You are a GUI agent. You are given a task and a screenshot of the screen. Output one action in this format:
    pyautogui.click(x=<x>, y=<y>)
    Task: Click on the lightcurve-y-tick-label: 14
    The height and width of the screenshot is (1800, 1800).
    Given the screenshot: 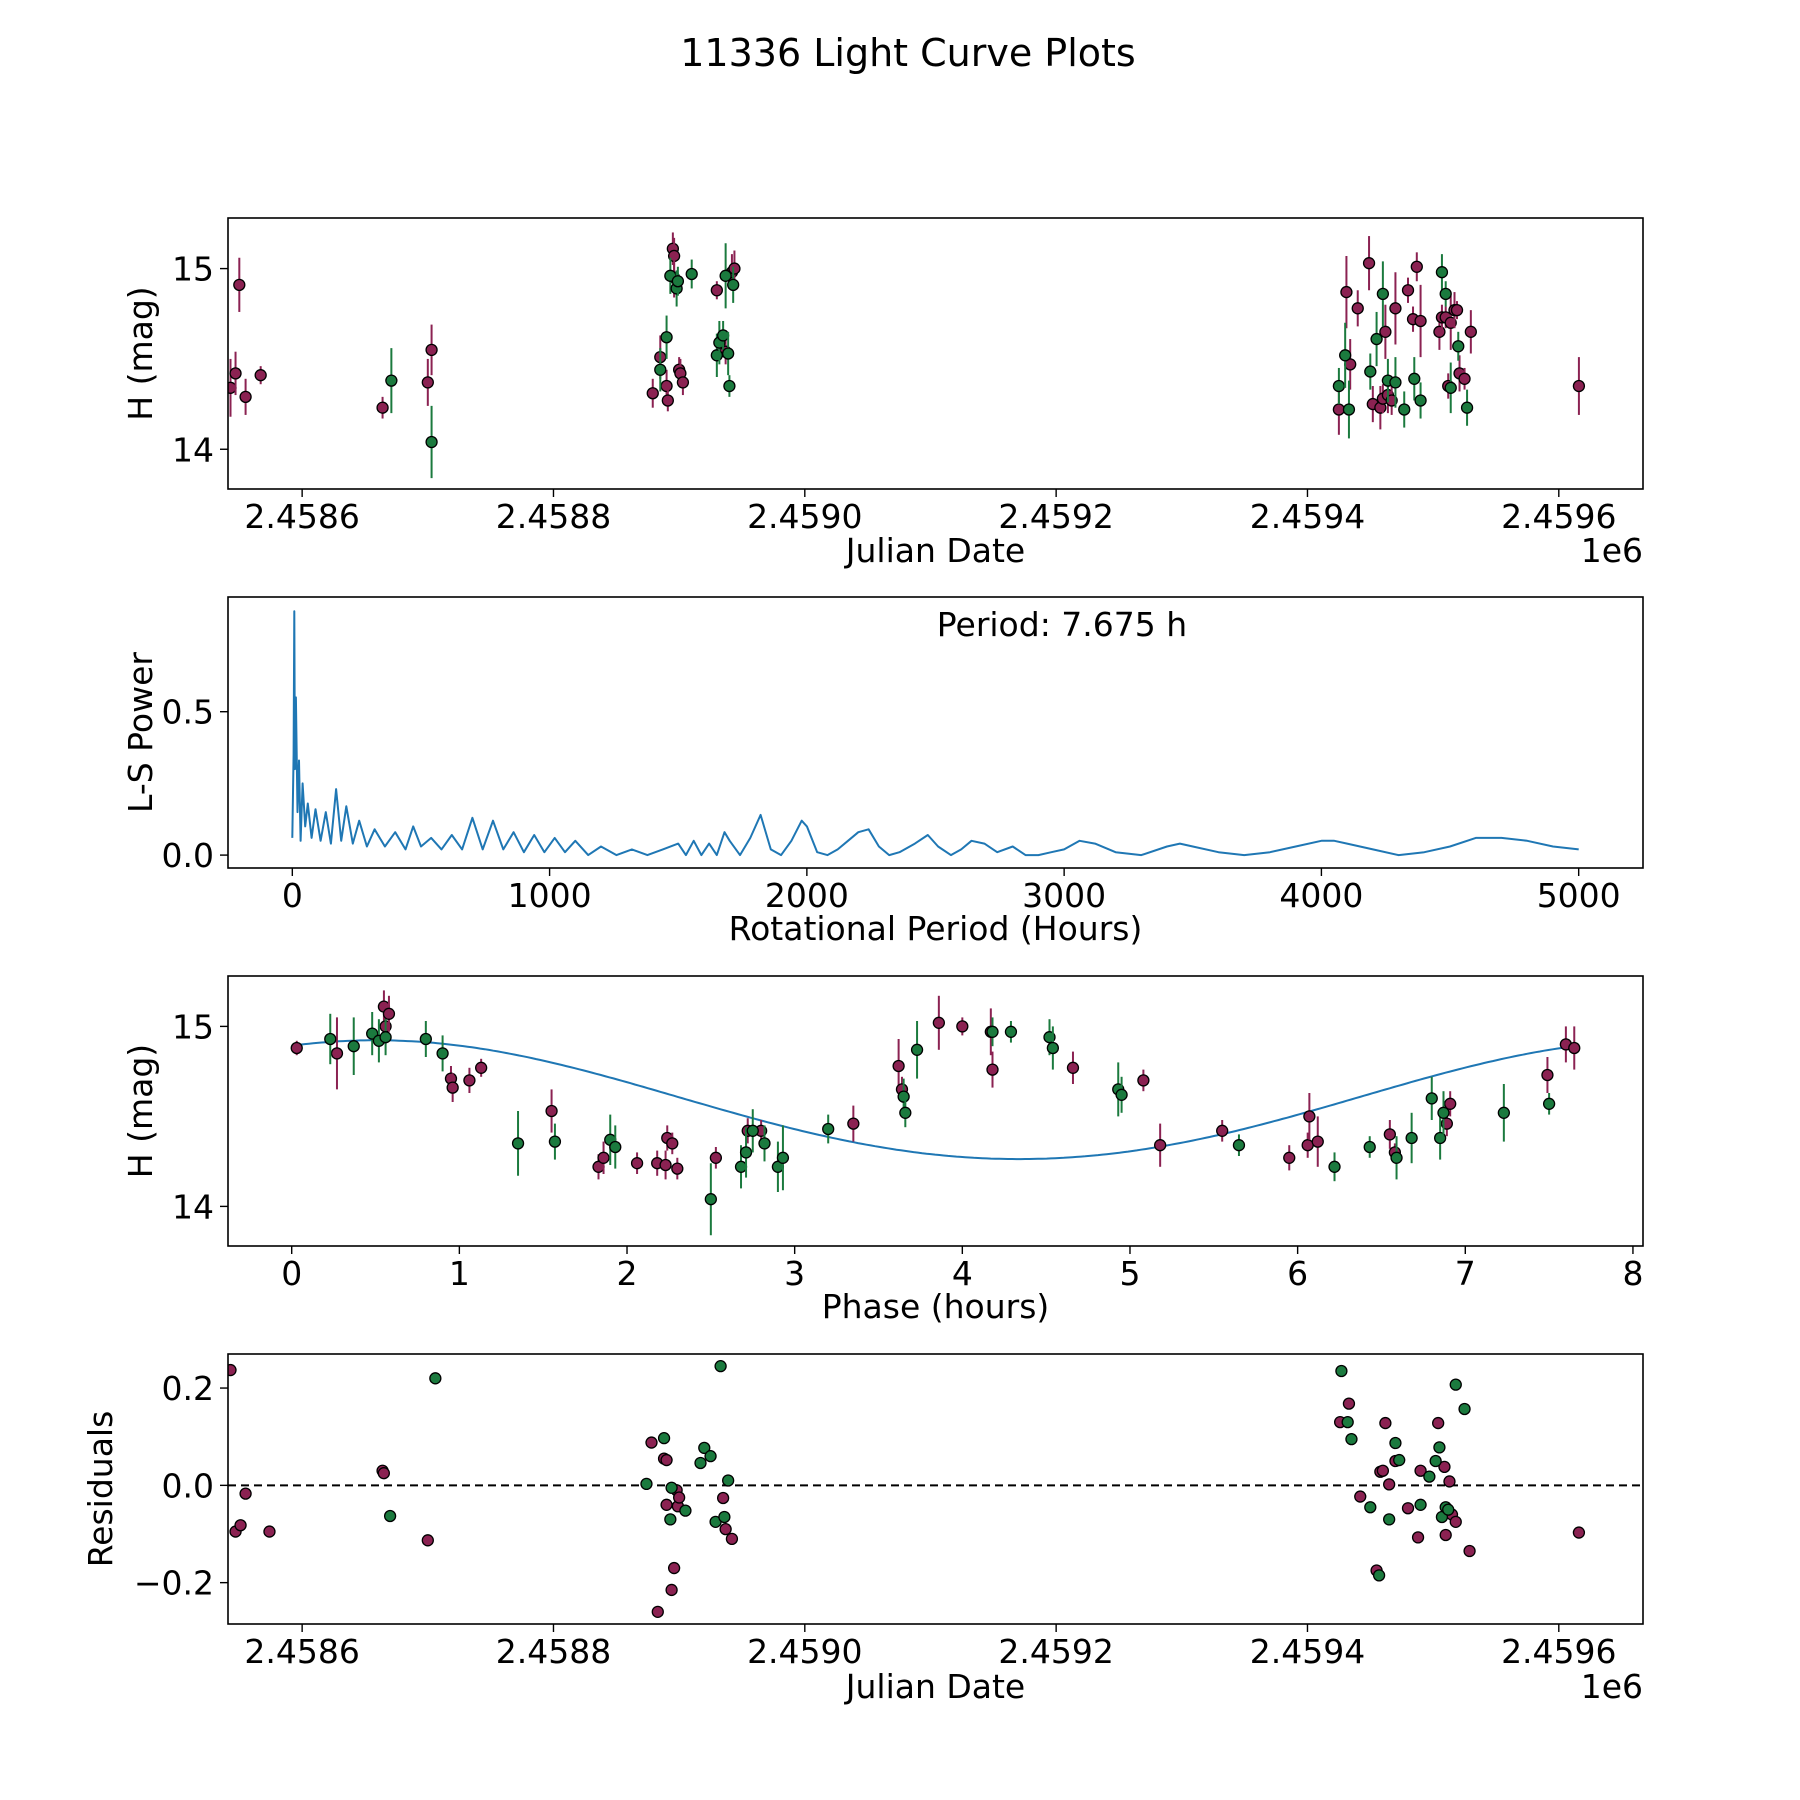 What is the action you would take?
    pyautogui.click(x=193, y=449)
    